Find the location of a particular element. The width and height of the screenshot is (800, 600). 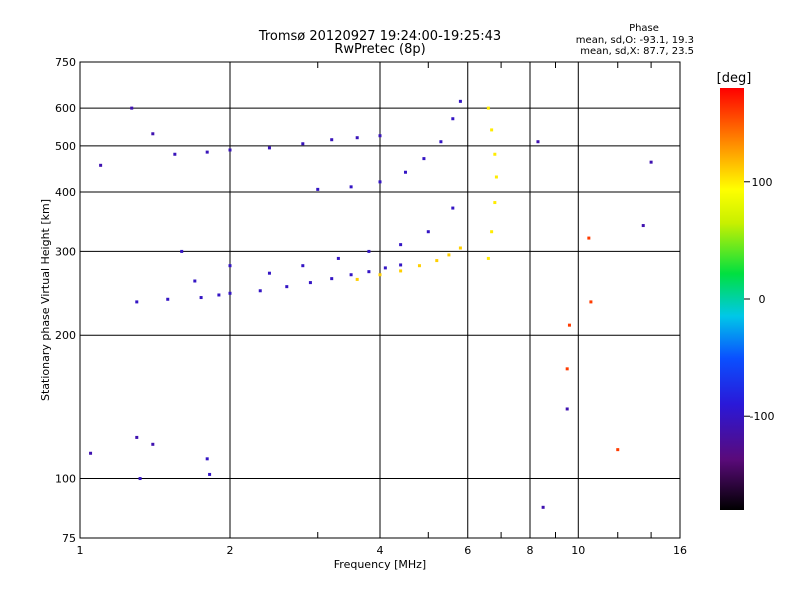

x-tick-labels: 1 2 4 6 8 10 16 is located at coordinates (382, 550).